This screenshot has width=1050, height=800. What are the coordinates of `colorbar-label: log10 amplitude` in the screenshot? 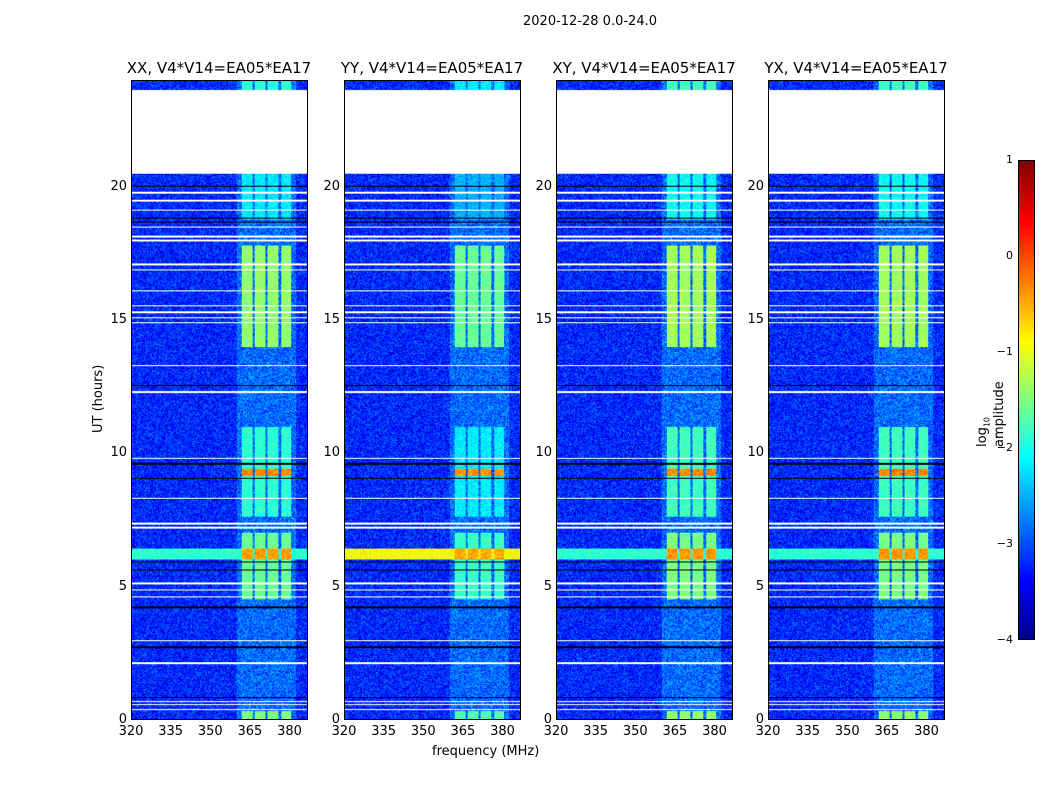 It's located at (991, 409).